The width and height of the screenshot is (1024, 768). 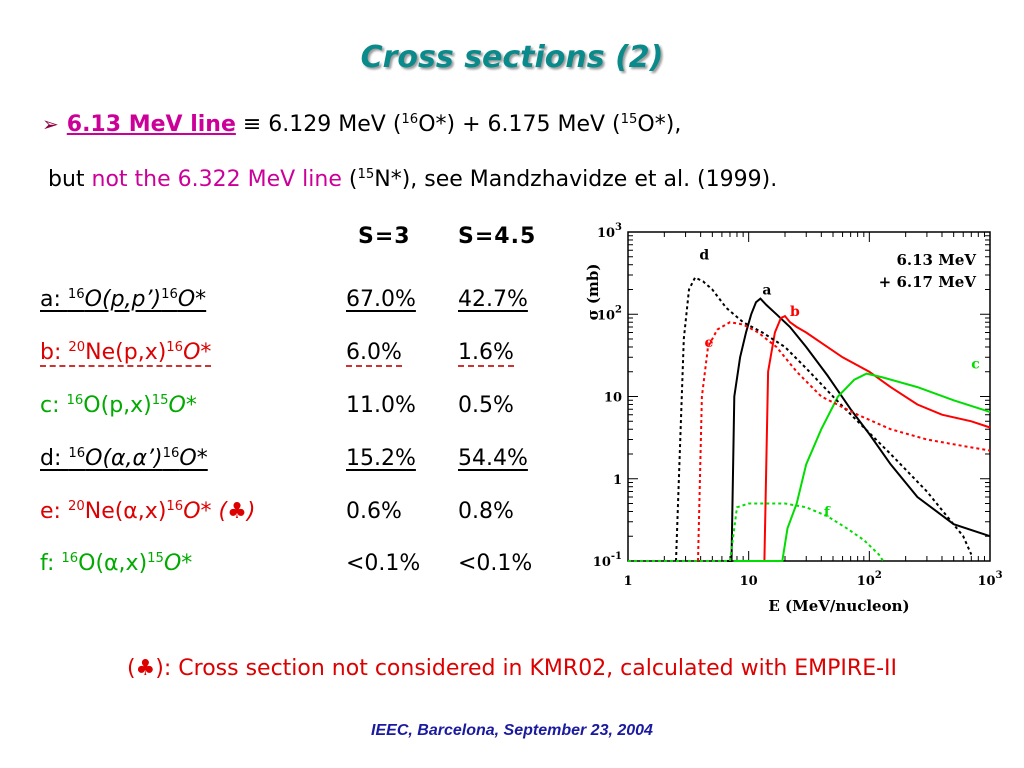 What do you see at coordinates (318, 124) in the screenshot?
I see `equiv-text: ≡ 6.129 MeV (` at bounding box center [318, 124].